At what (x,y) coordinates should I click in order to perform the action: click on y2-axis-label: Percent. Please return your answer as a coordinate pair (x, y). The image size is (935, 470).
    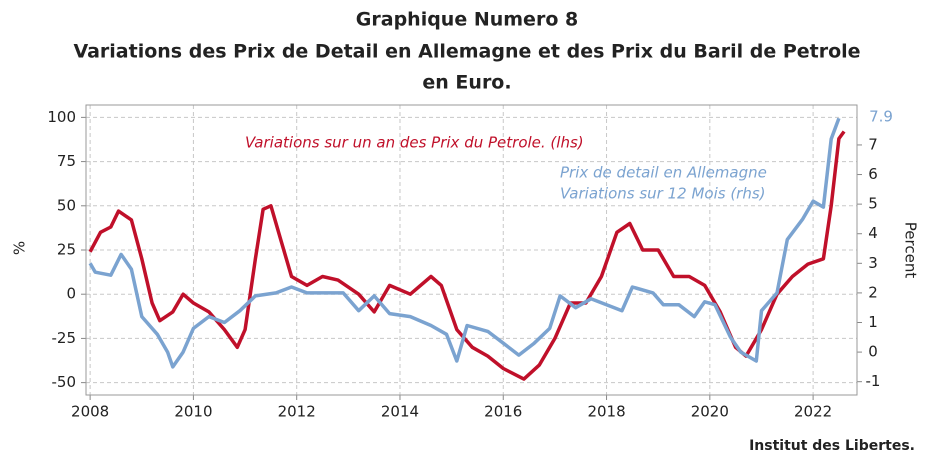
    Looking at the image, I should click on (911, 250).